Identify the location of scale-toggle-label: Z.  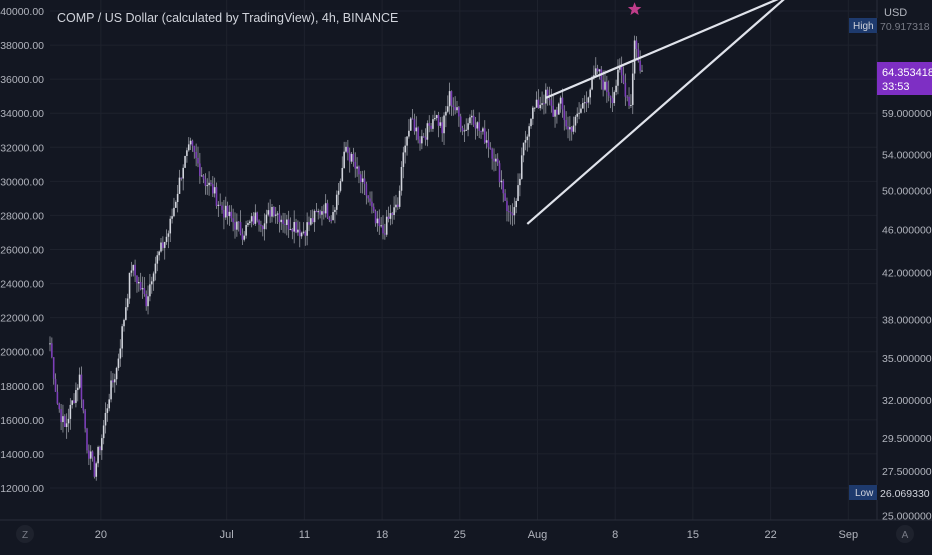
(25, 535).